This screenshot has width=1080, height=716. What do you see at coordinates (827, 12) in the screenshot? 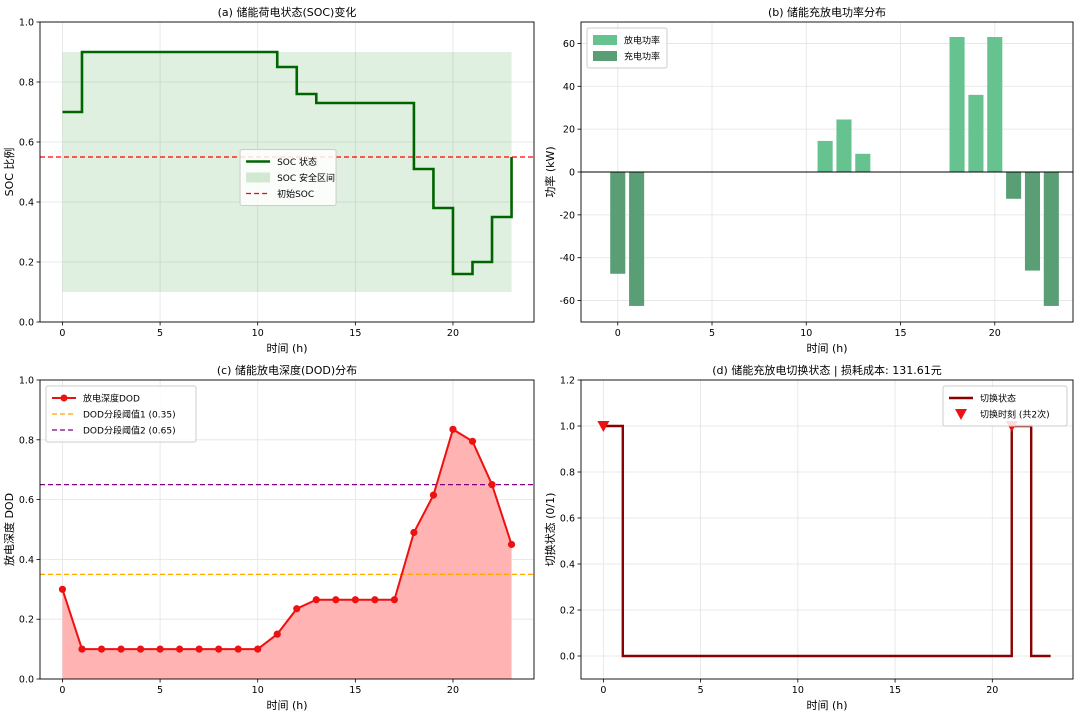
I see `chart-title: (b) 储能充放电功率分布` at bounding box center [827, 12].